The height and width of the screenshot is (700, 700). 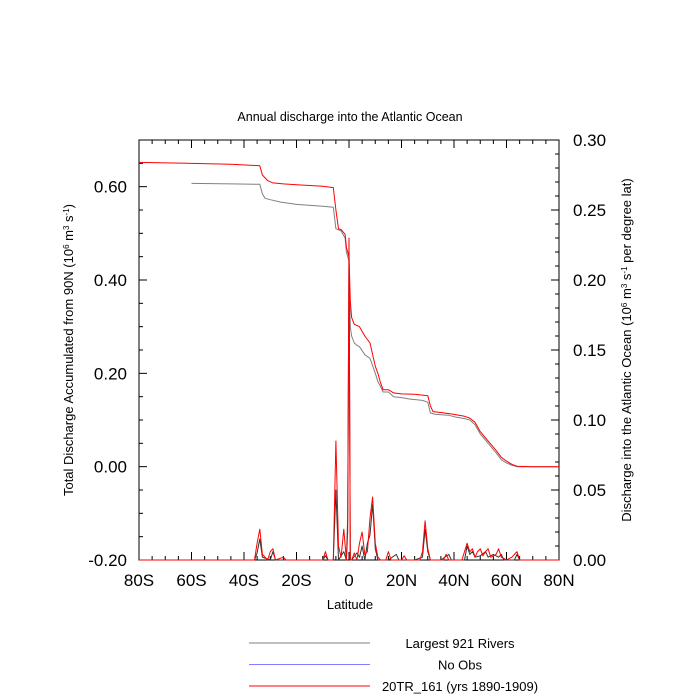 I want to click on y-left-tick-label: 0.40, so click(x=110, y=280).